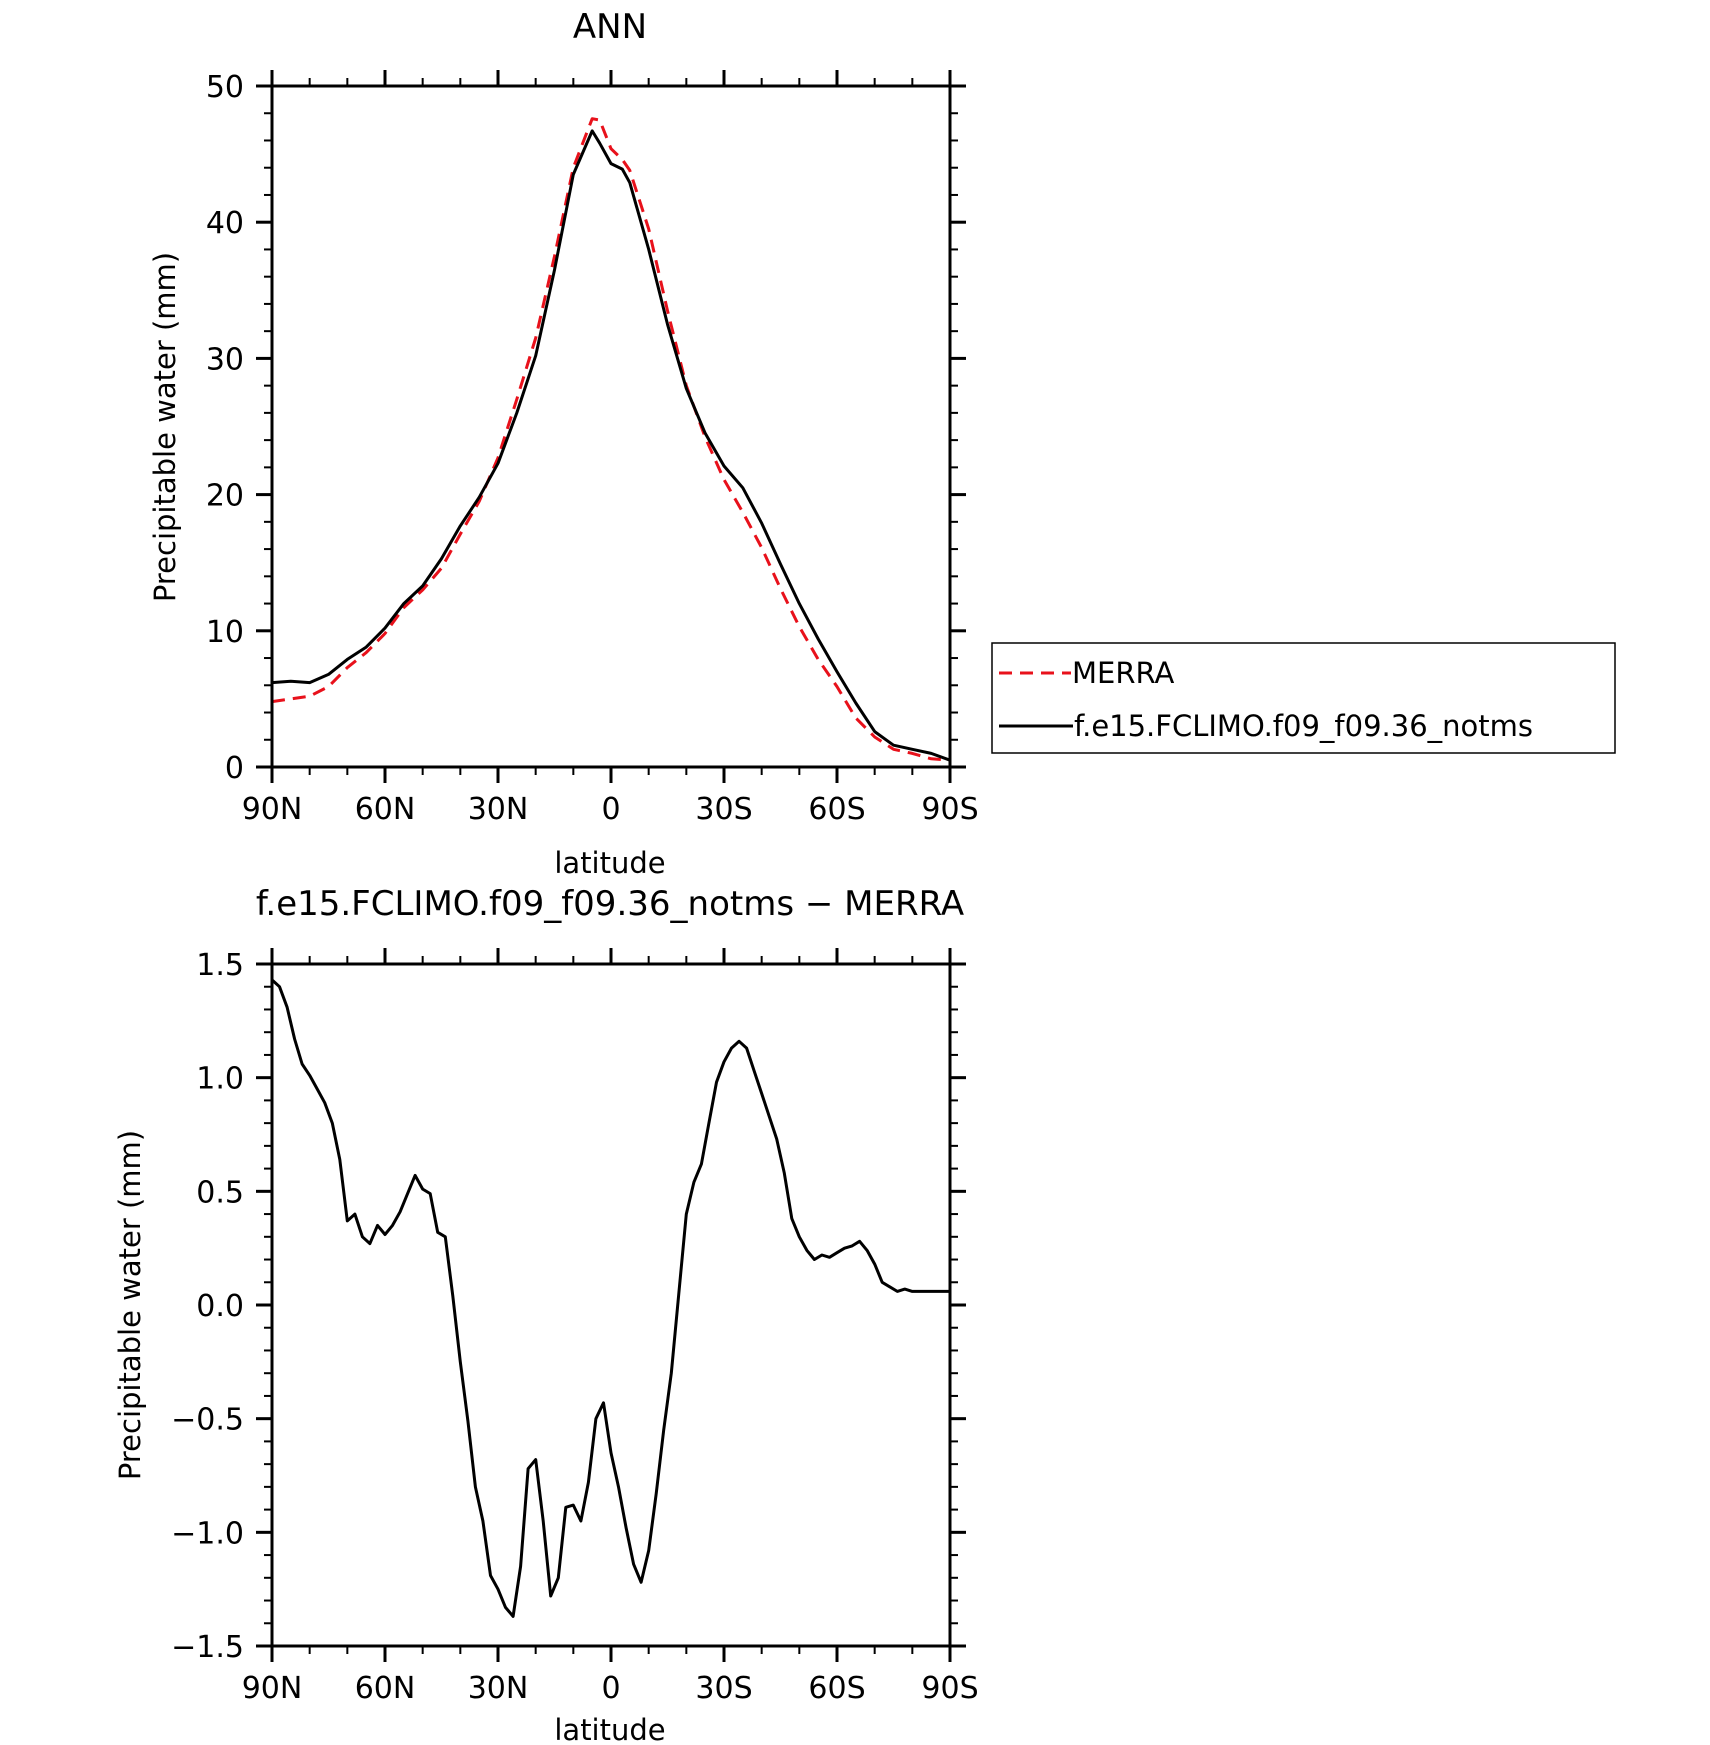 The height and width of the screenshot is (1745, 1710). I want to click on y-tick-label: 0, so click(234, 768).